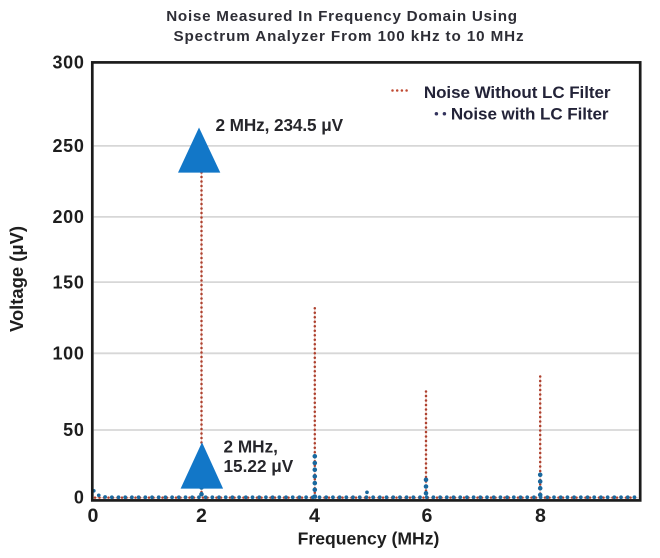 This screenshot has width=660, height=558. I want to click on svg-text: 100, so click(69, 354).